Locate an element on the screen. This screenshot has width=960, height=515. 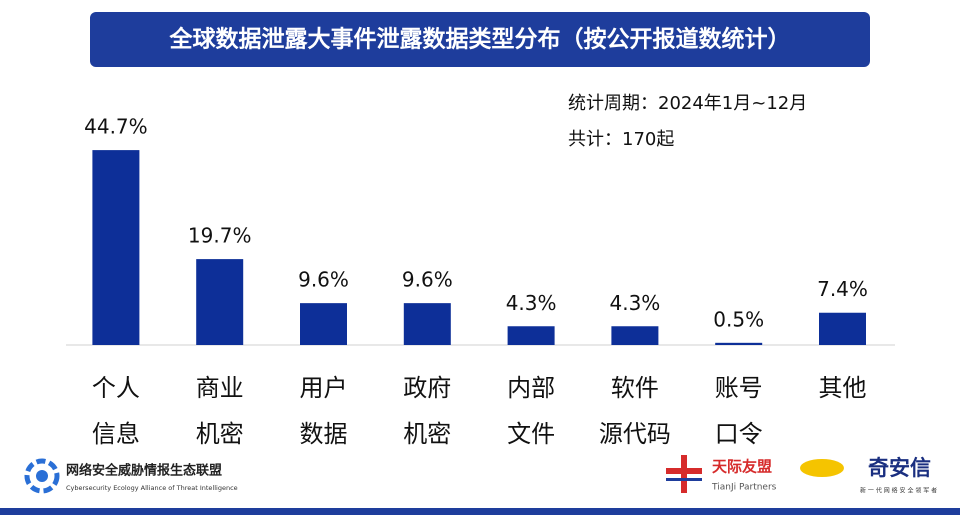
x-tick-label: 数据 is located at coordinates (324, 434).